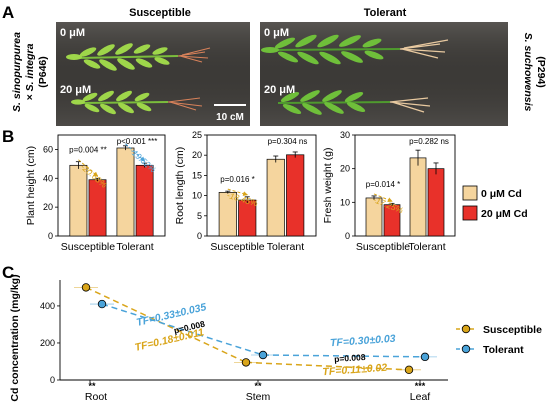 This screenshot has height=410, width=550. What do you see at coordinates (383, 184) in the screenshot?
I see `p-value-label: p=0.014 *` at bounding box center [383, 184].